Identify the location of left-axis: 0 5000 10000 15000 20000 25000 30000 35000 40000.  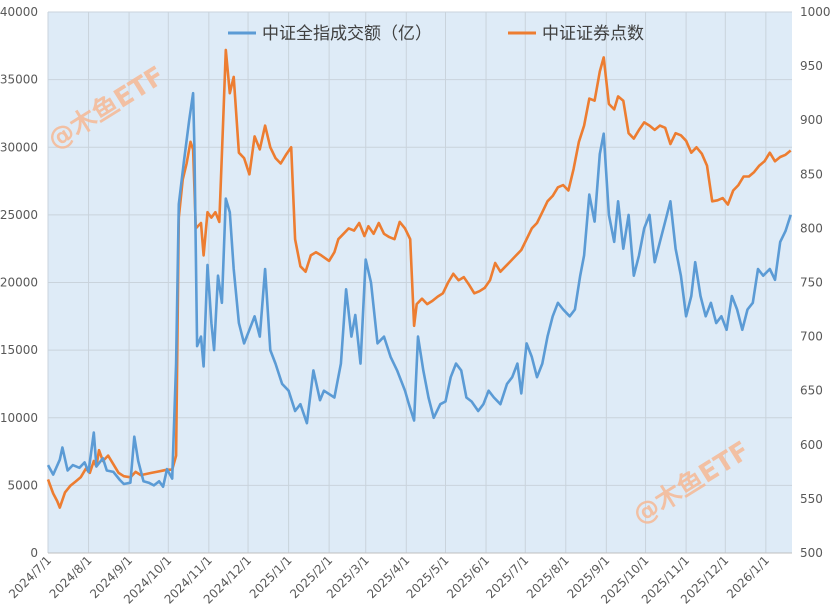
(19, 282).